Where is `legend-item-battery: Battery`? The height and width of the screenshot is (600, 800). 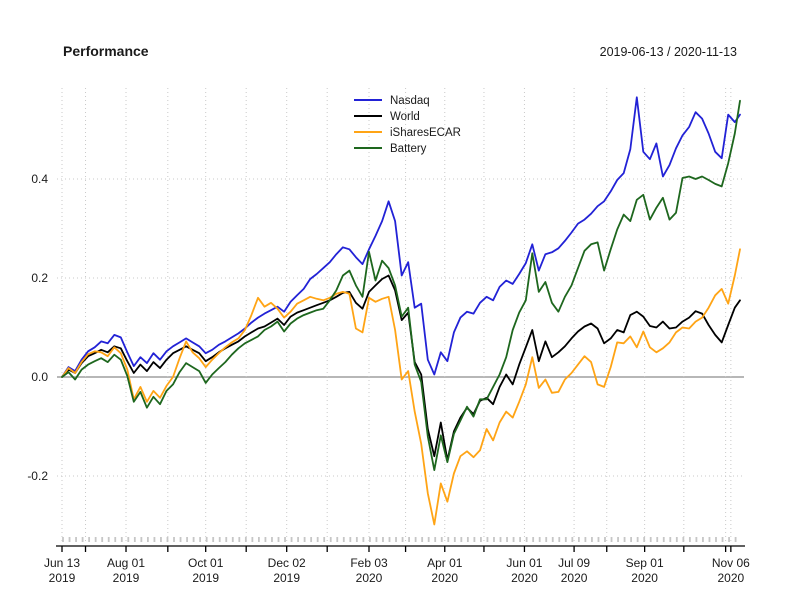 legend-item-battery: Battery is located at coordinates (390, 149).